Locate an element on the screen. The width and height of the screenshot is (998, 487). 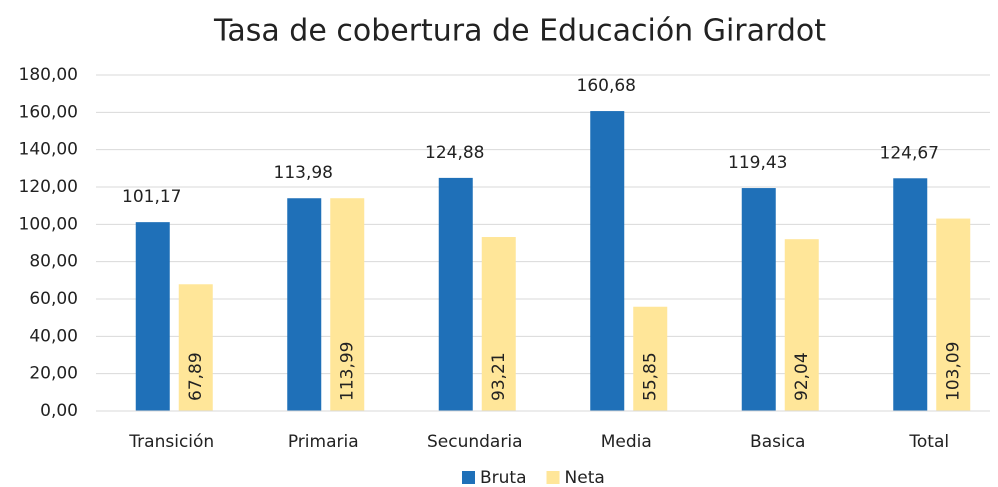
data-label: 55,85 is located at coordinates (650, 376).